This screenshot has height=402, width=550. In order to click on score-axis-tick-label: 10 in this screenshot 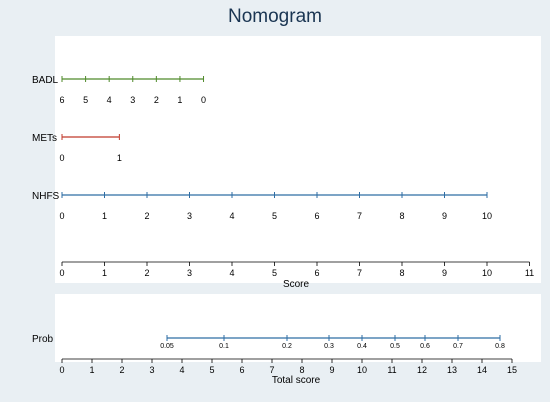, I will do `click(487, 273)`.